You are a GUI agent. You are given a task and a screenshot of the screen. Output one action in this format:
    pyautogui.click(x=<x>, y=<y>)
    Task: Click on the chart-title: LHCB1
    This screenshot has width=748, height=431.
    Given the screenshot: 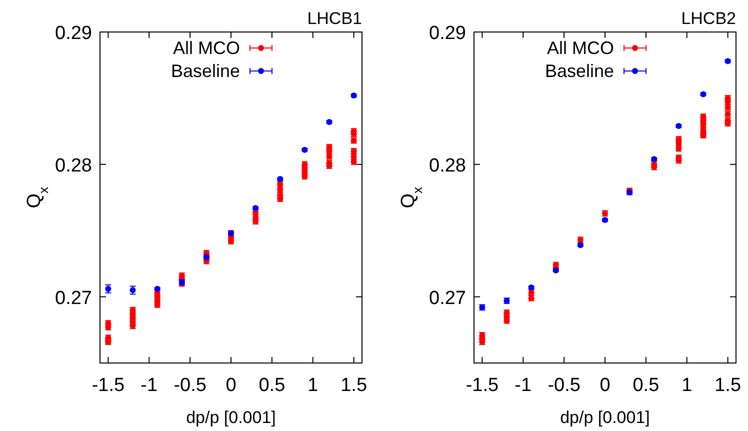 What is the action you would take?
    pyautogui.click(x=334, y=18)
    